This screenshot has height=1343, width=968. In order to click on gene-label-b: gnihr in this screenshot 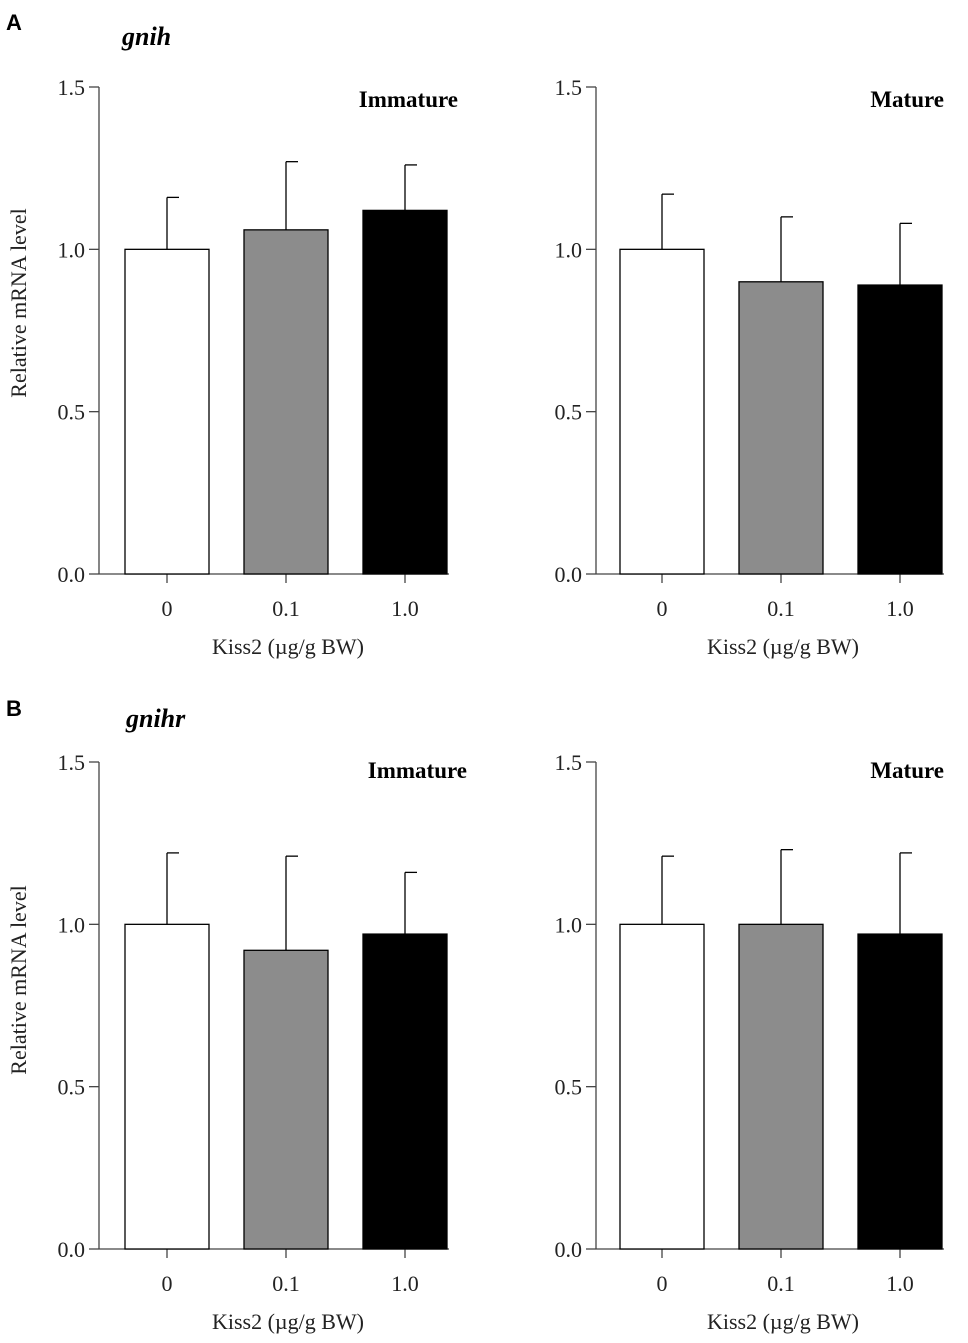, I will do `click(155, 718)`.